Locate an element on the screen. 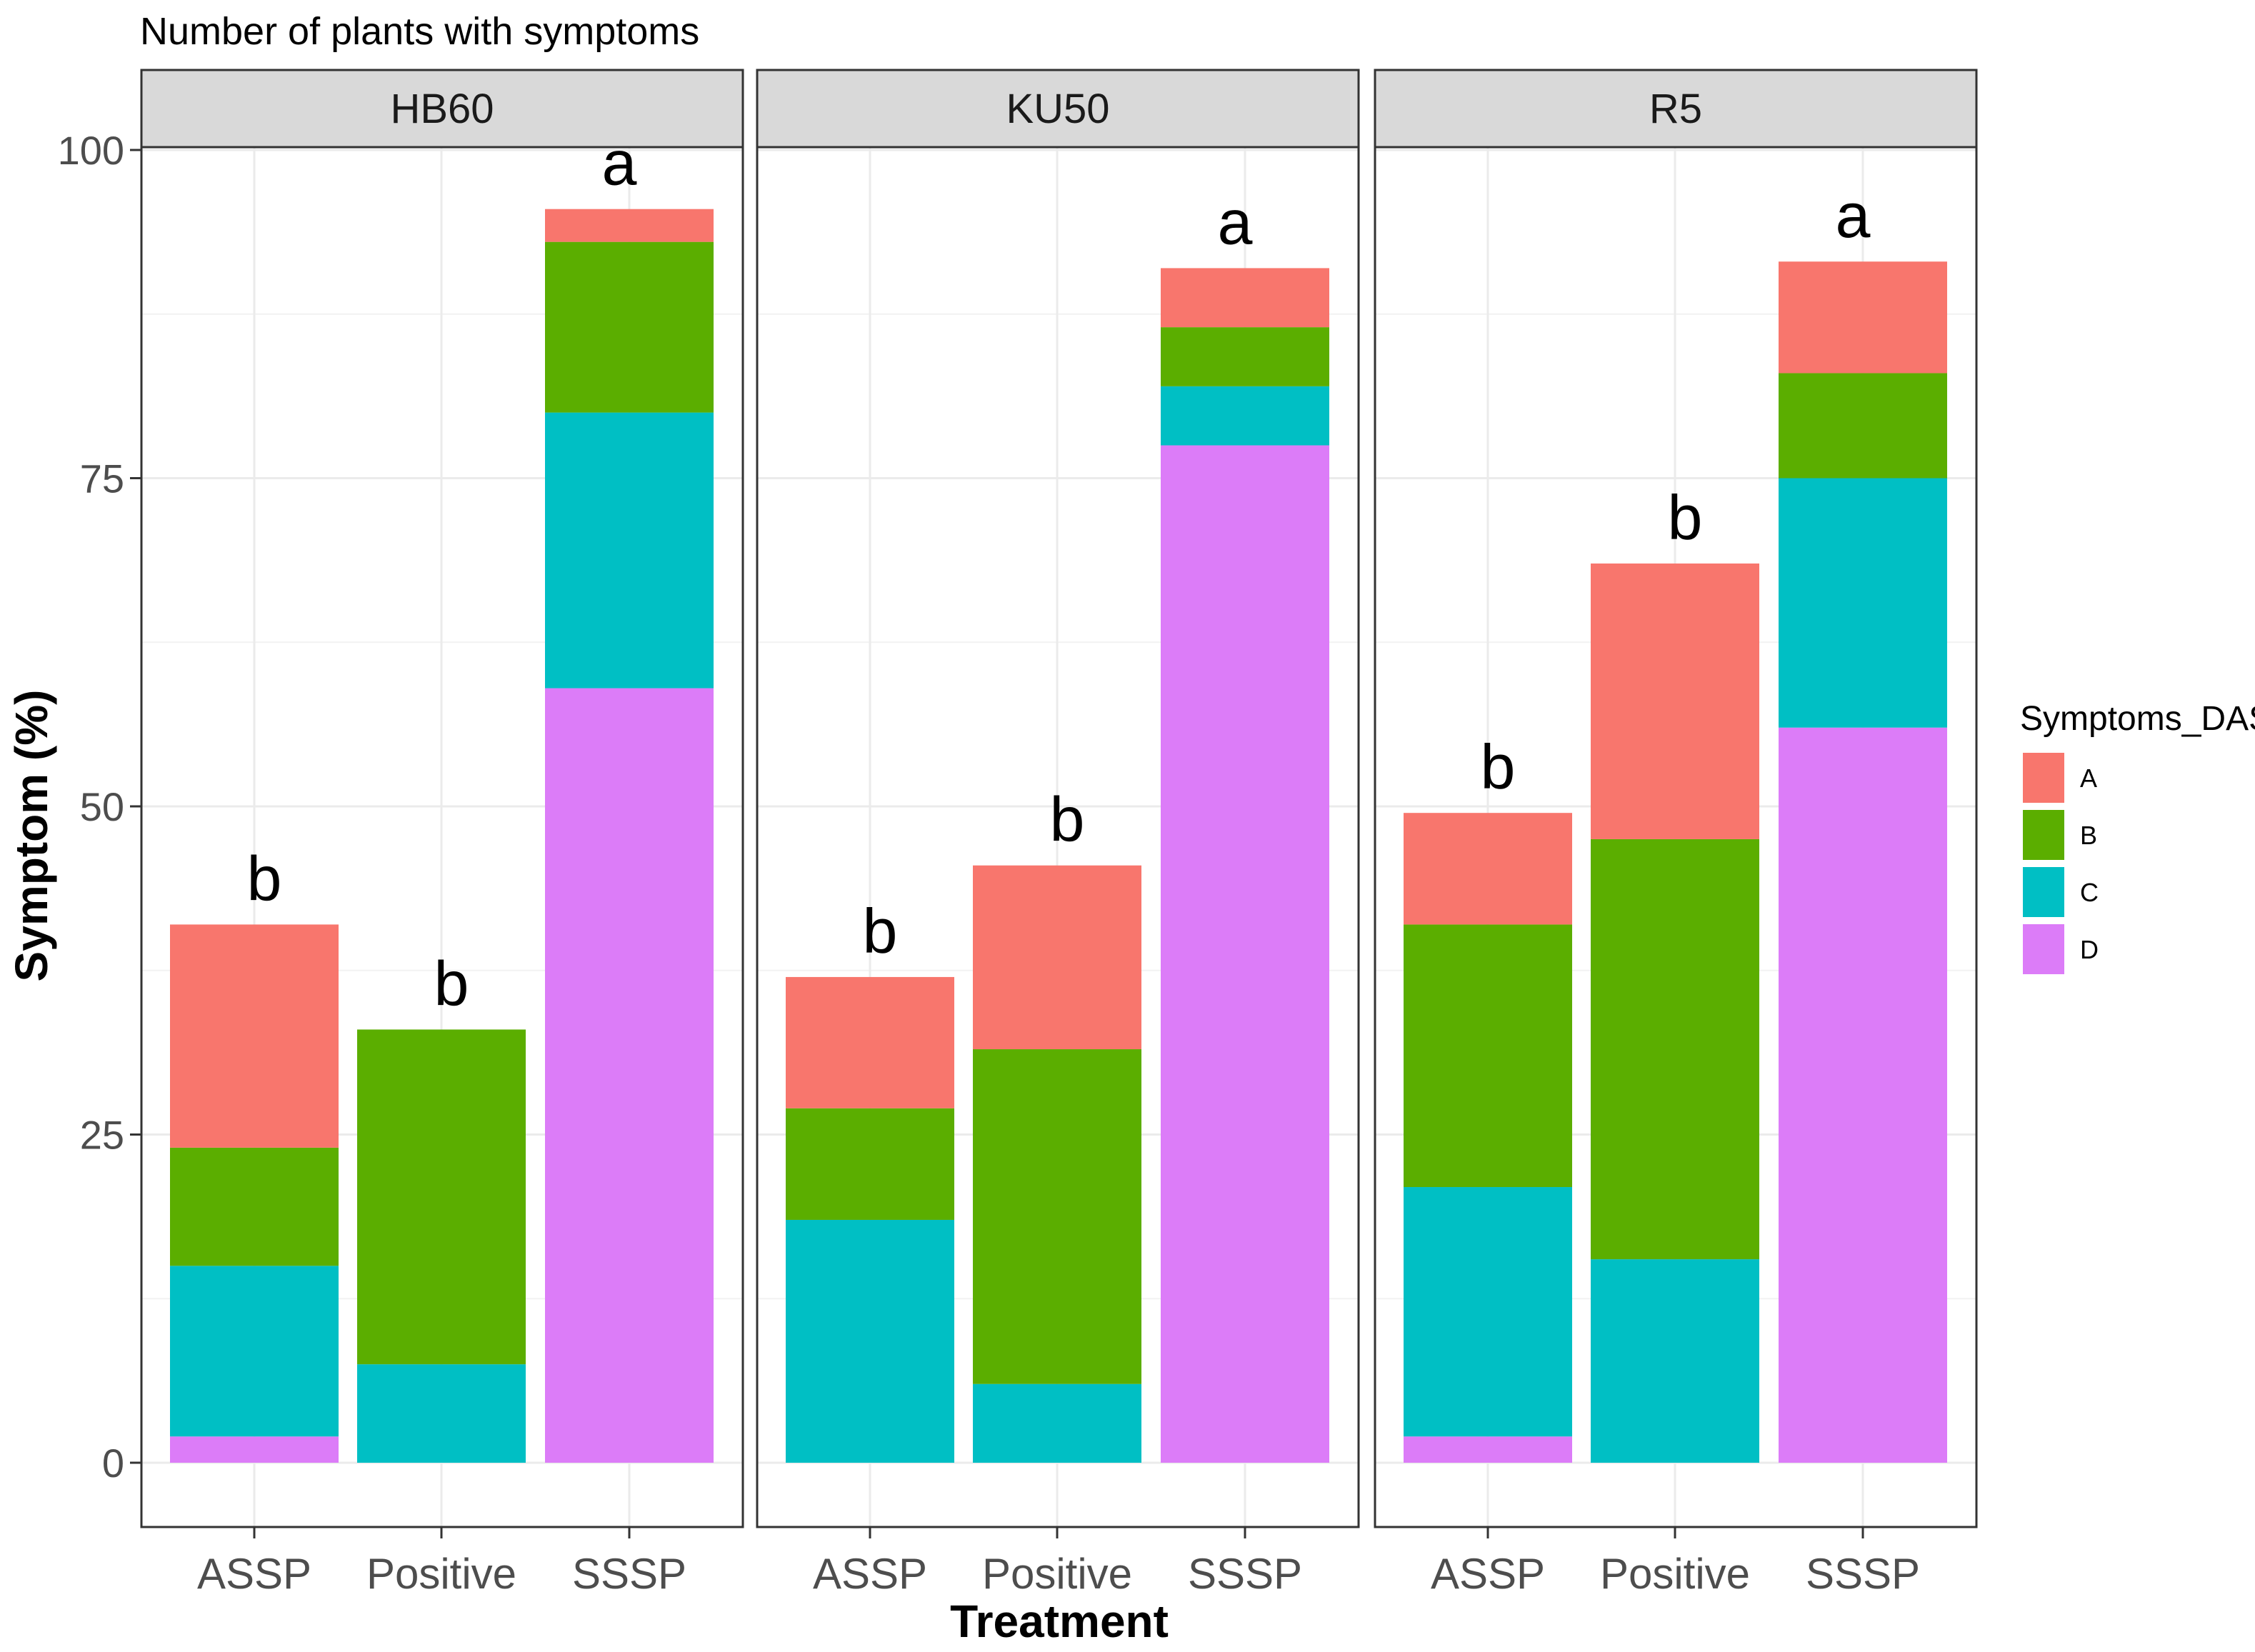 The height and width of the screenshot is (1652, 2255). y-tick-label: 50 is located at coordinates (102, 806).